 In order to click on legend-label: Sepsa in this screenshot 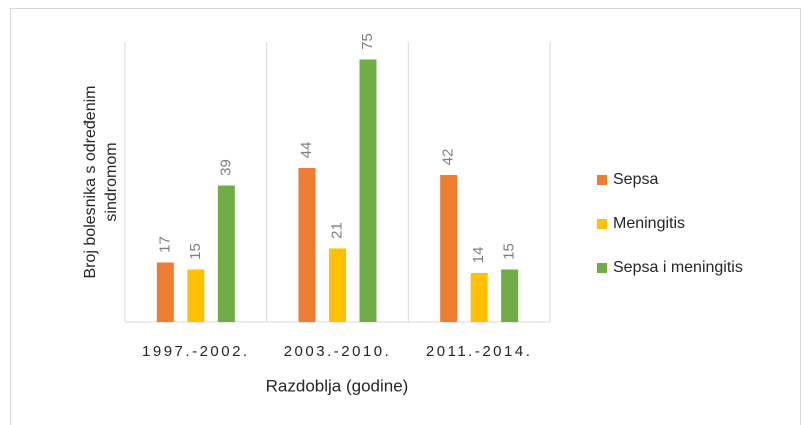, I will do `click(635, 179)`.